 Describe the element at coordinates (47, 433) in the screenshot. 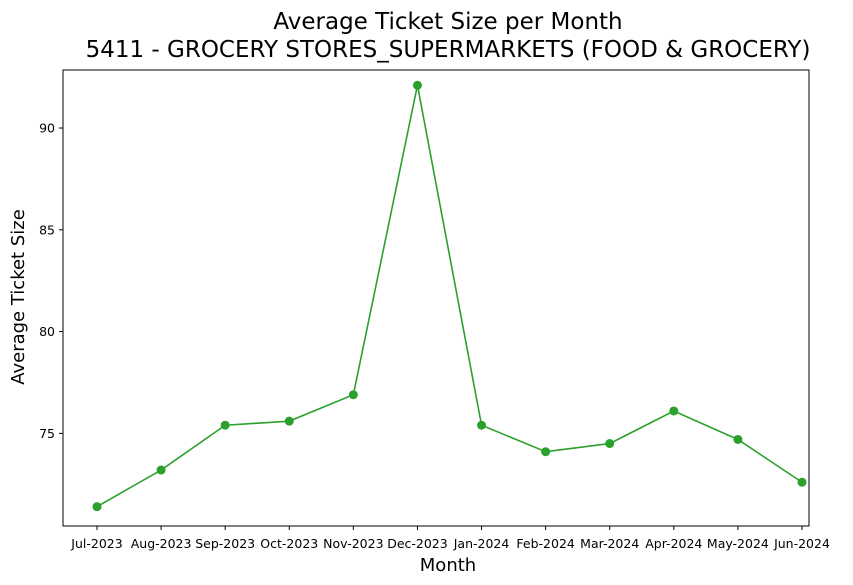

I see `y-tick-label: 75` at that location.